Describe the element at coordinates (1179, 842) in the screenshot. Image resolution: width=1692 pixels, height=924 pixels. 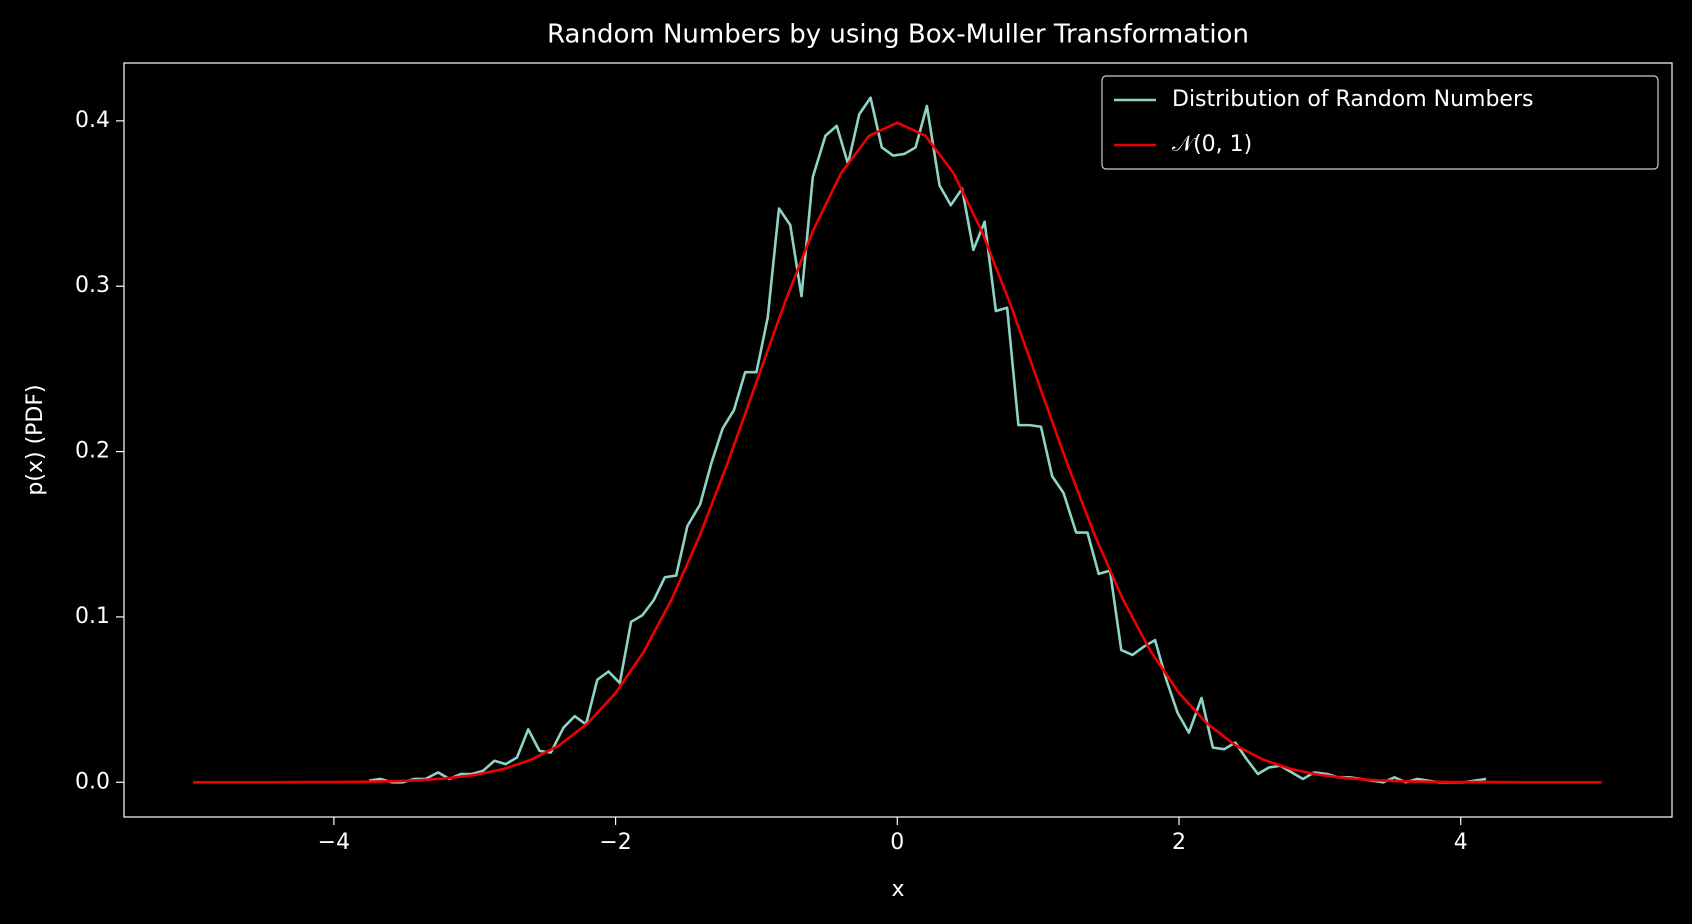
I see `x-tick-label: 2` at that location.